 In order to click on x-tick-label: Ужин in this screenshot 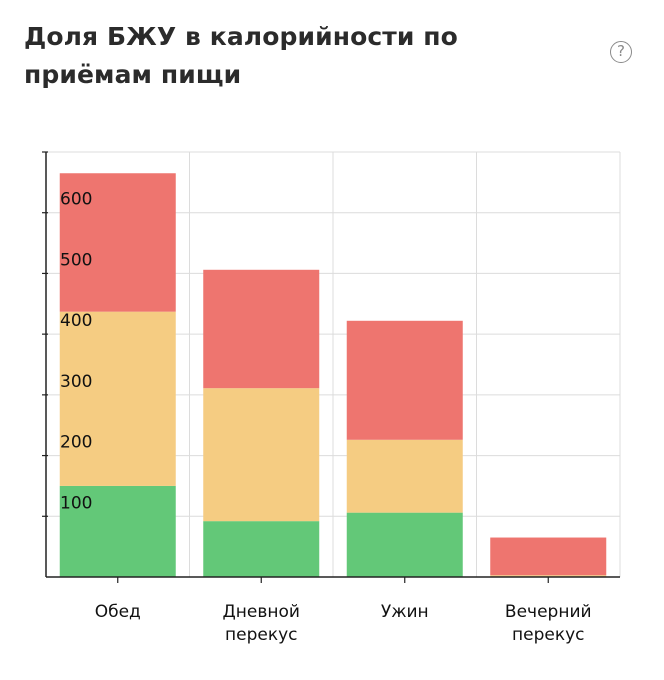, I will do `click(405, 612)`.